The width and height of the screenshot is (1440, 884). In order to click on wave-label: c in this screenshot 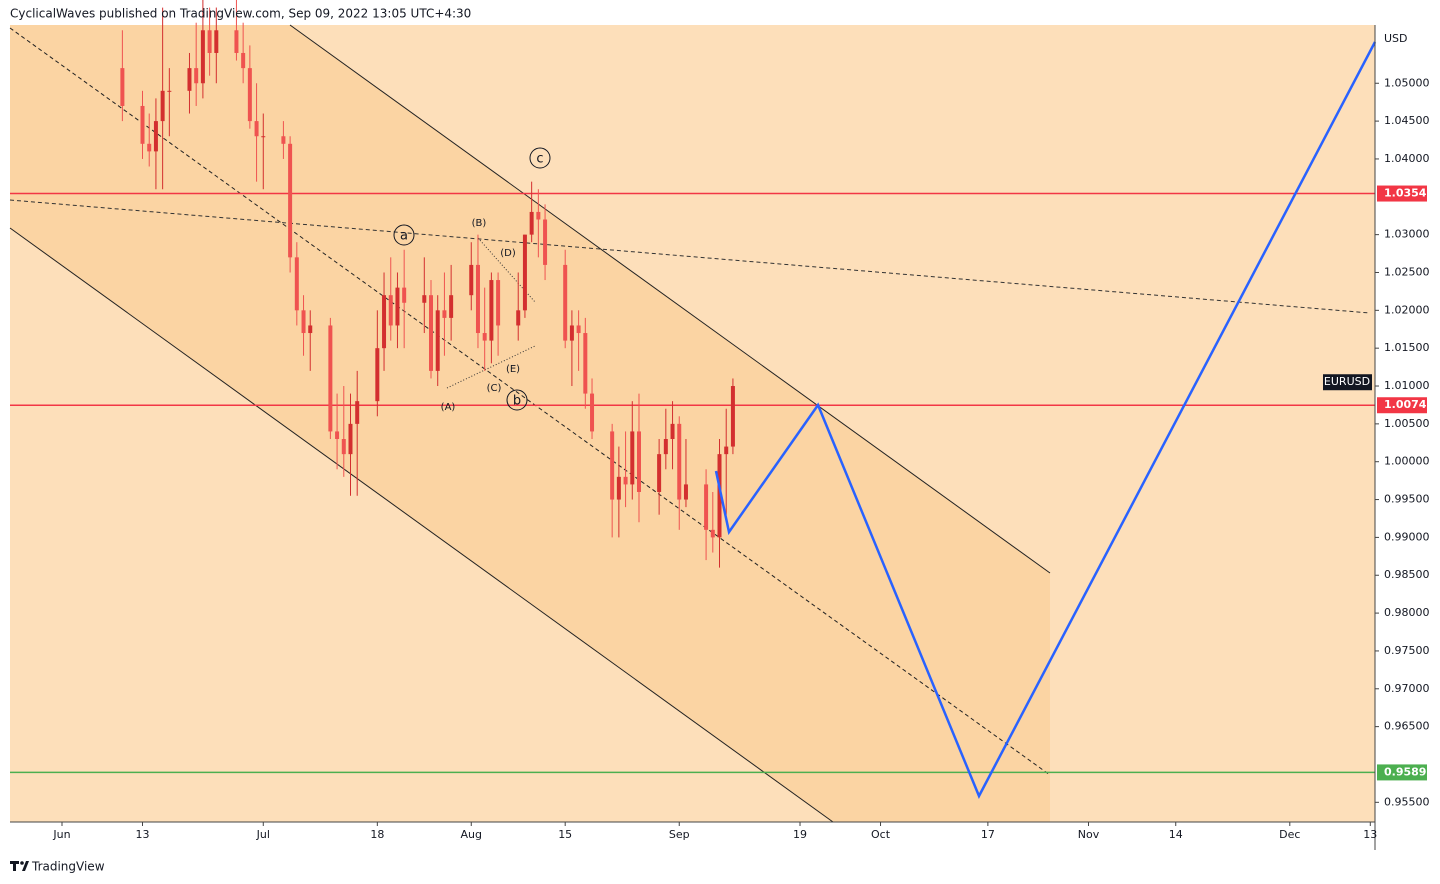, I will do `click(539, 159)`.